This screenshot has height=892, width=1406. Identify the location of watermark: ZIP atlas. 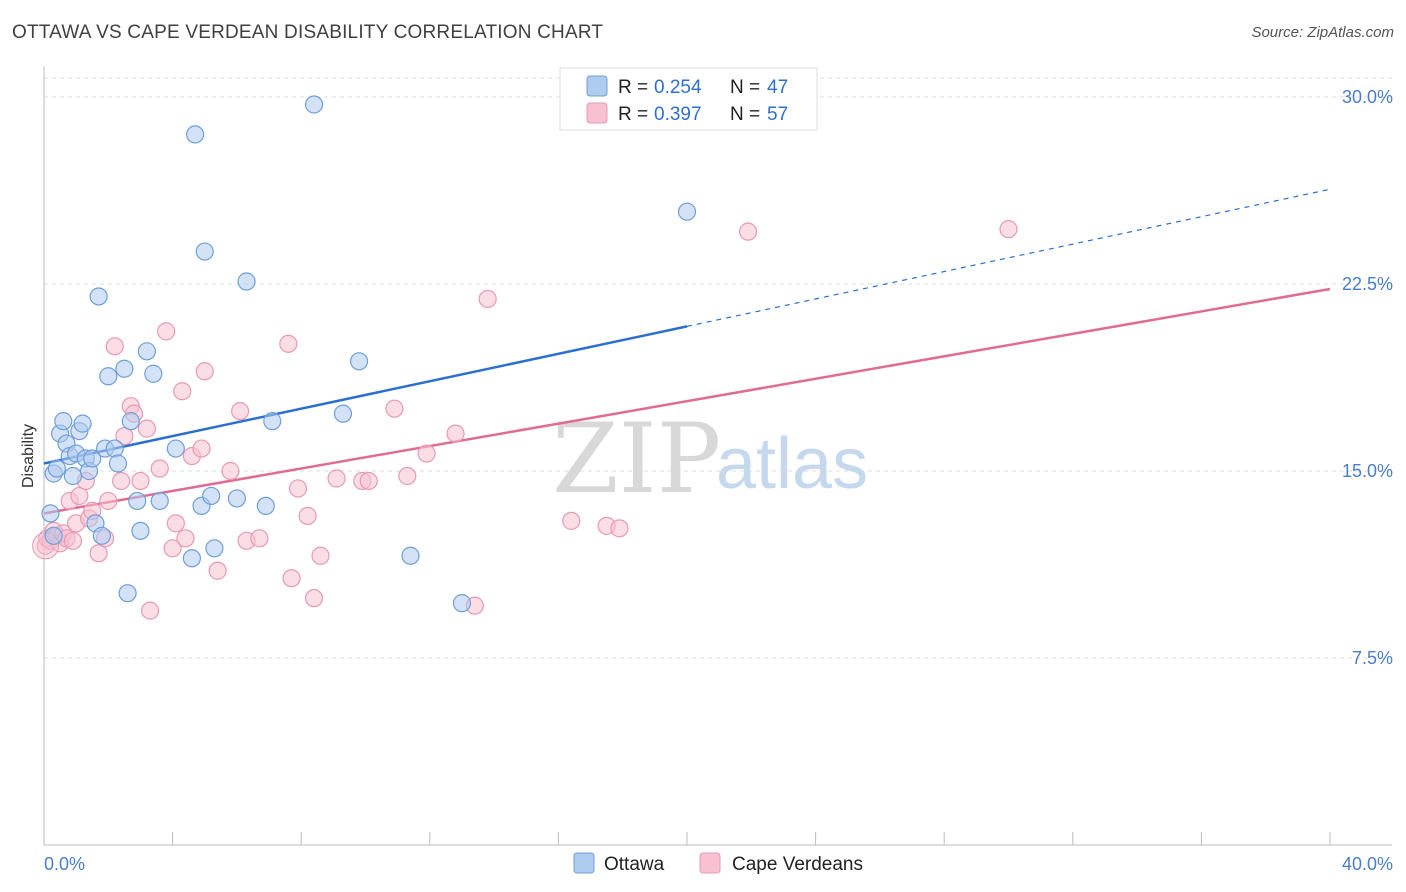
(710, 459).